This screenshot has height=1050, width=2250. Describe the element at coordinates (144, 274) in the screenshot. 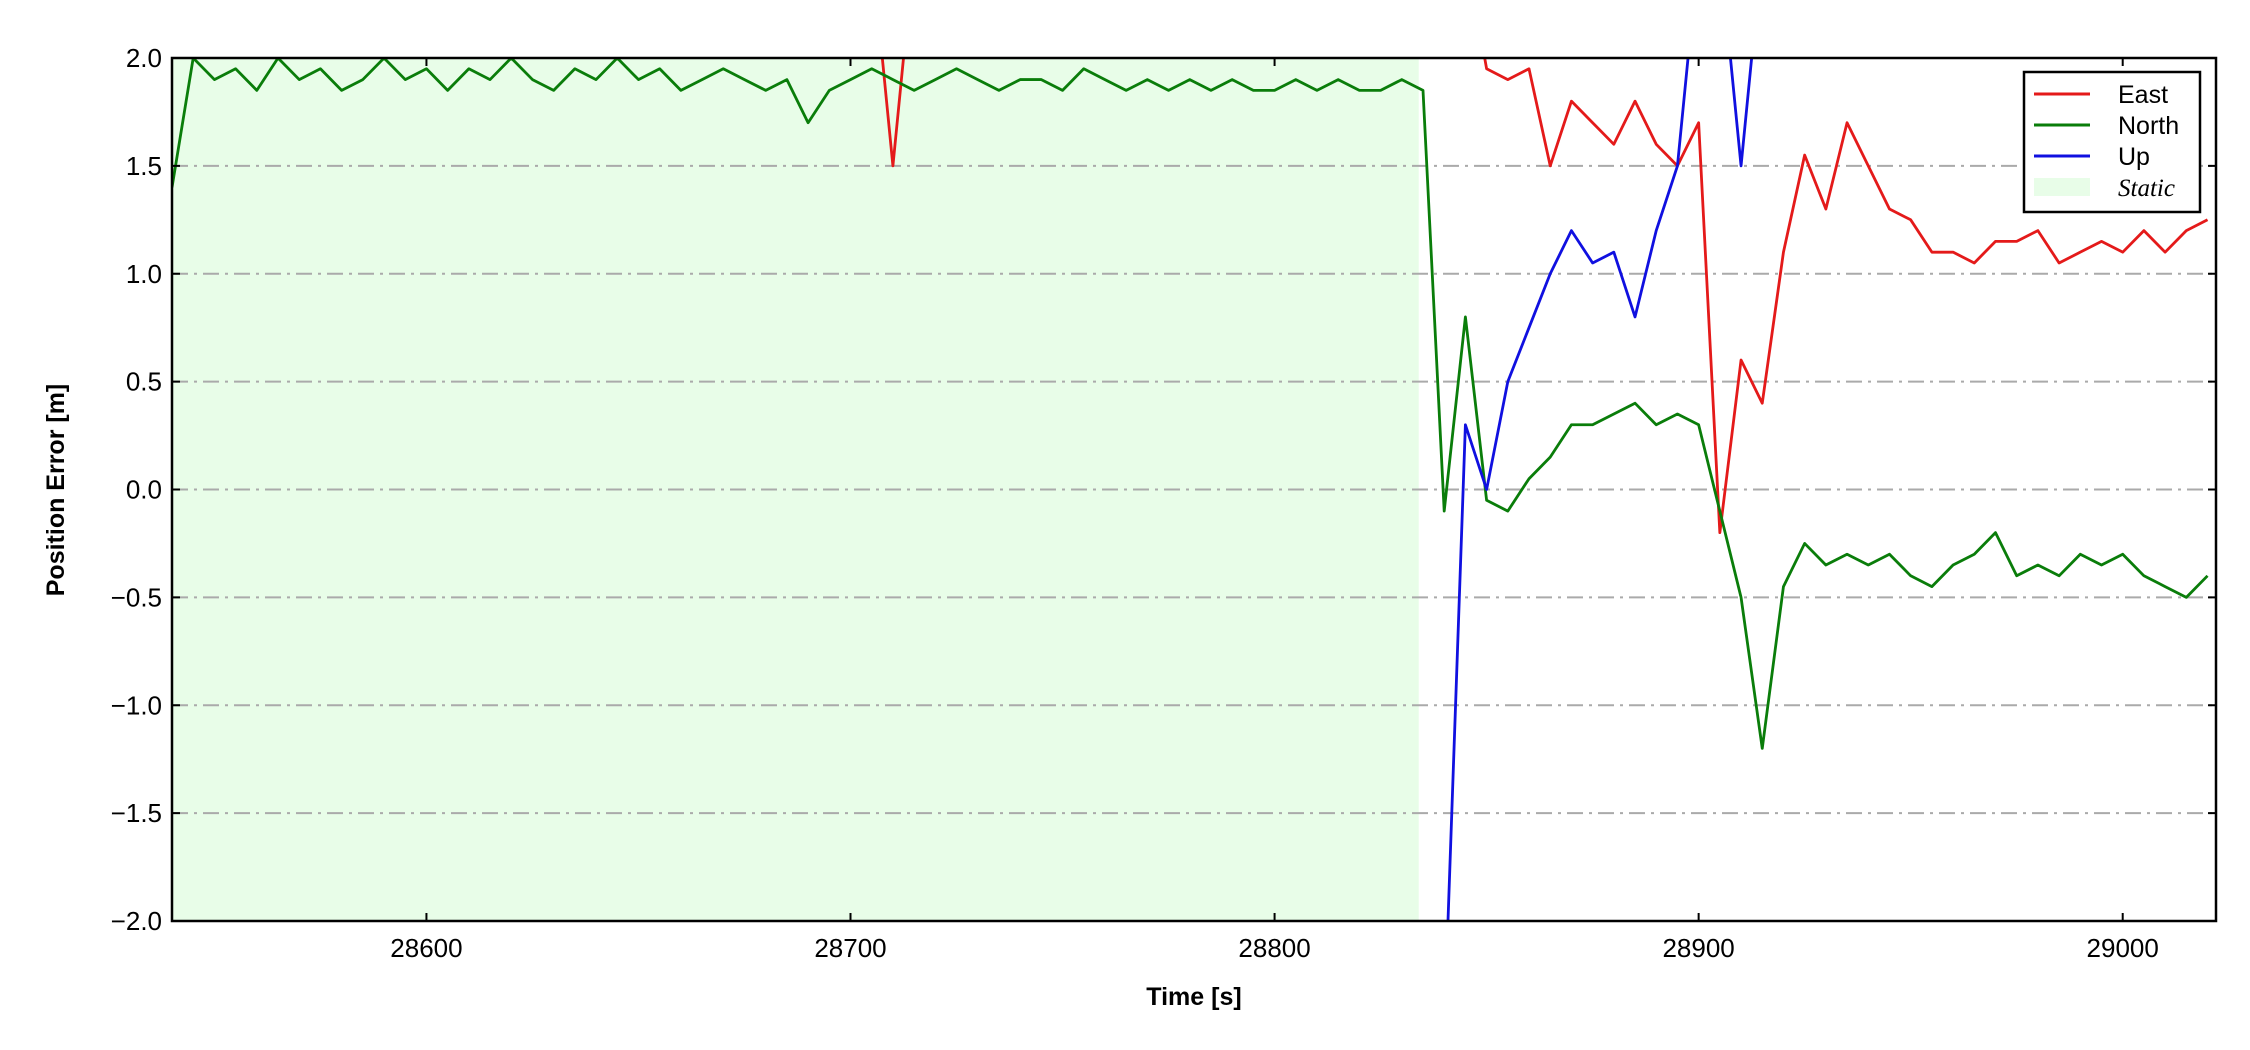

I see `y-tick-label: 1.0` at that location.